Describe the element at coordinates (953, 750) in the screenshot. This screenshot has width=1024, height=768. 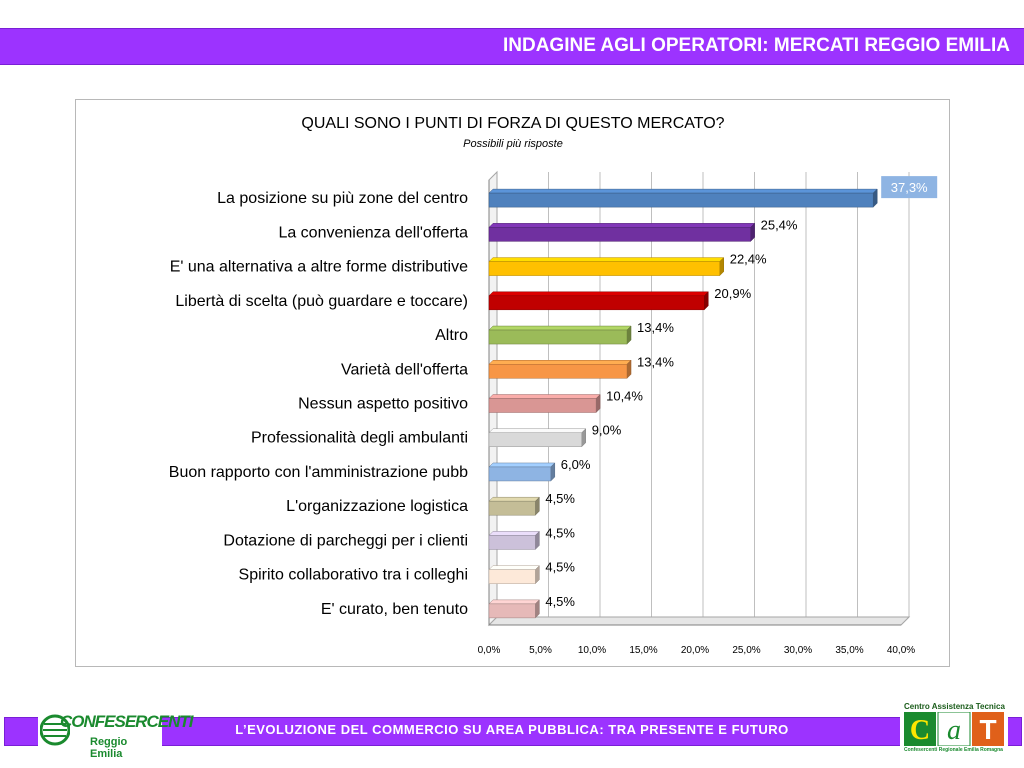
I see `cat-bottom-label: Confesercenti Regionale Emilia Romagna` at that location.